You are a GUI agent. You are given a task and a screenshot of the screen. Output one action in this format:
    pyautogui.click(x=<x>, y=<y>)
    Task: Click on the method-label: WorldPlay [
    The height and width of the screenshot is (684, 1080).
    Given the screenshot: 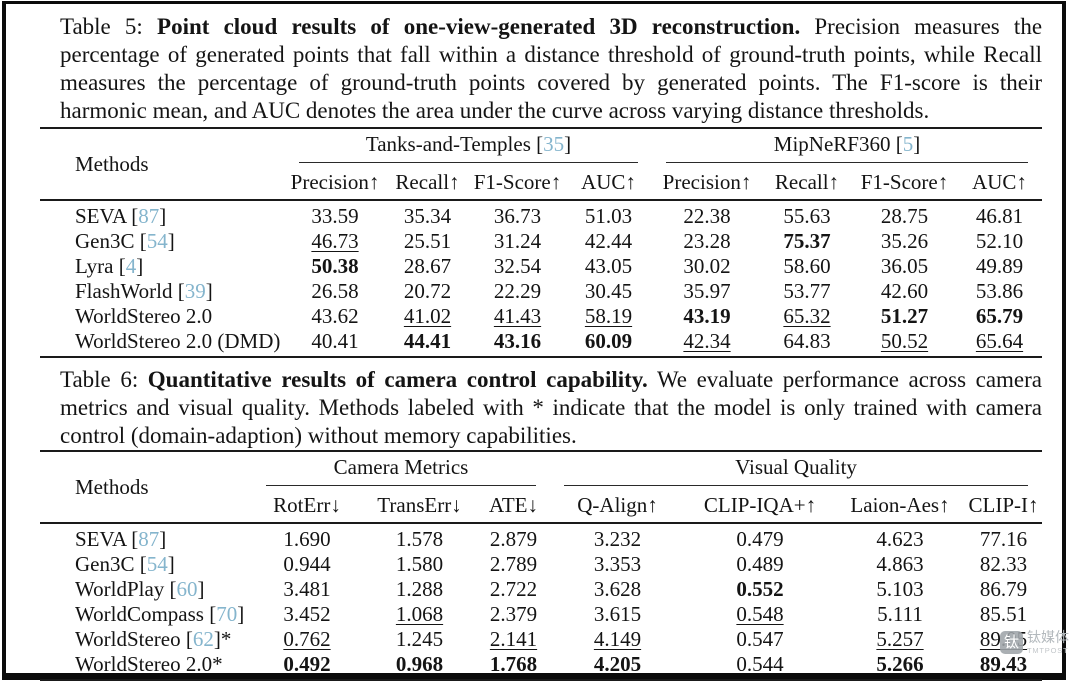 What is the action you would take?
    pyautogui.click(x=126, y=589)
    